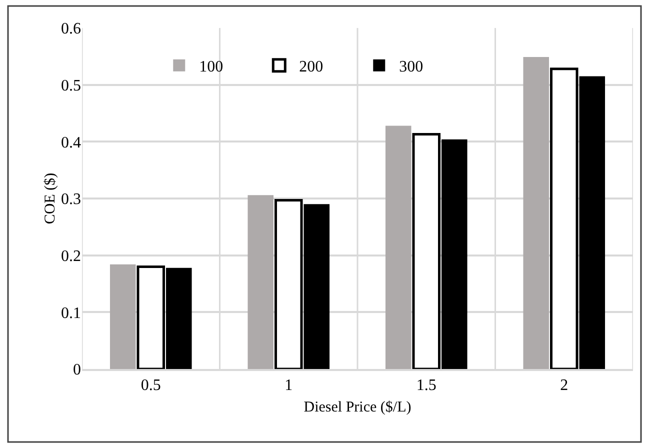 The image size is (645, 447). Describe the element at coordinates (411, 67) in the screenshot. I see `legend-label: 300` at that location.